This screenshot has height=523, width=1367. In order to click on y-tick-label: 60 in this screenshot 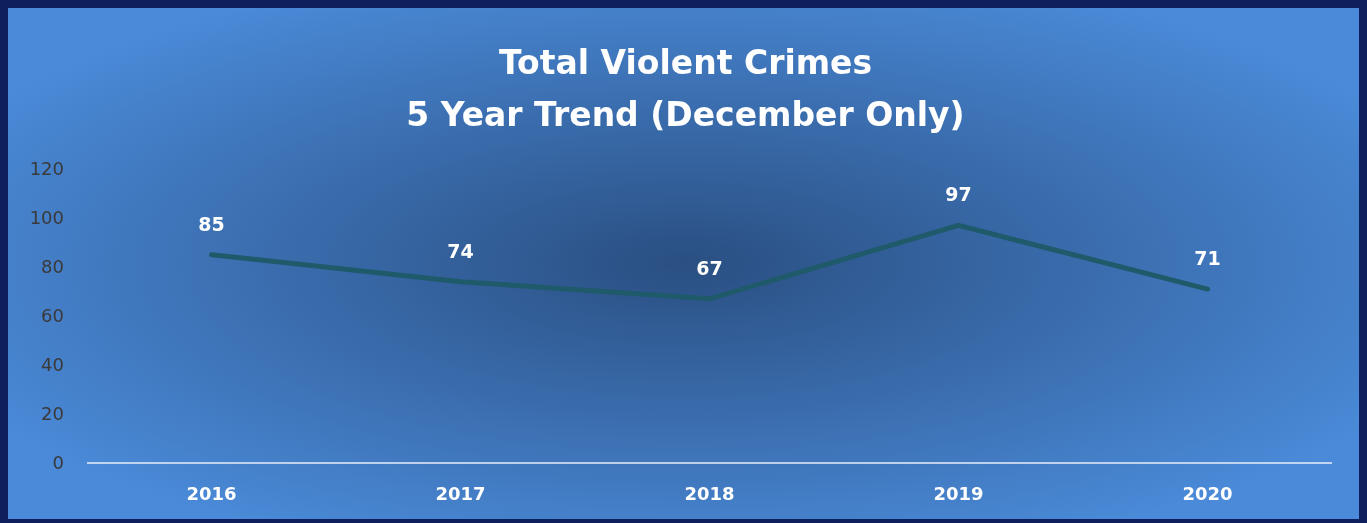, I will do `click(52, 316)`.